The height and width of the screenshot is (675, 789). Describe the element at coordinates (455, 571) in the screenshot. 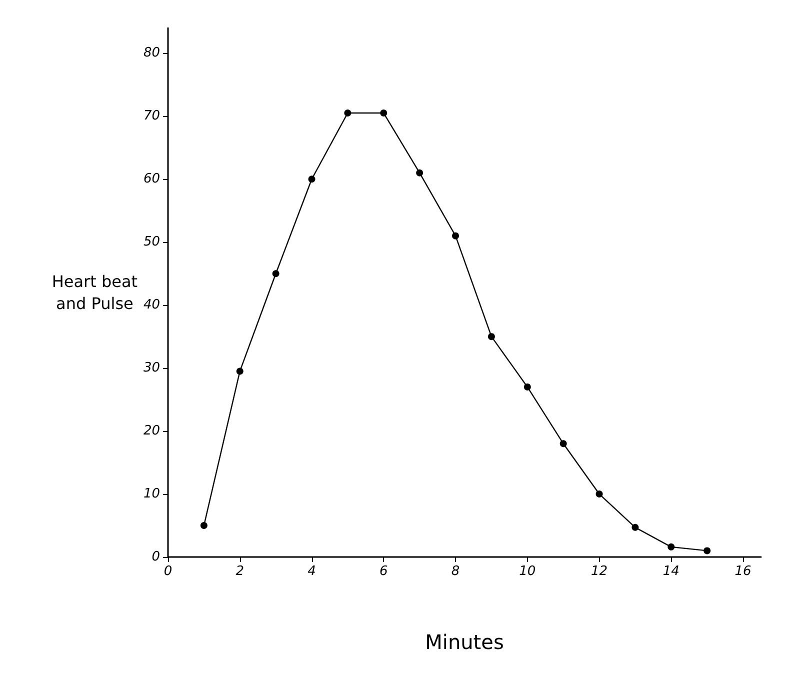

I see `x-tick-label: 8` at that location.